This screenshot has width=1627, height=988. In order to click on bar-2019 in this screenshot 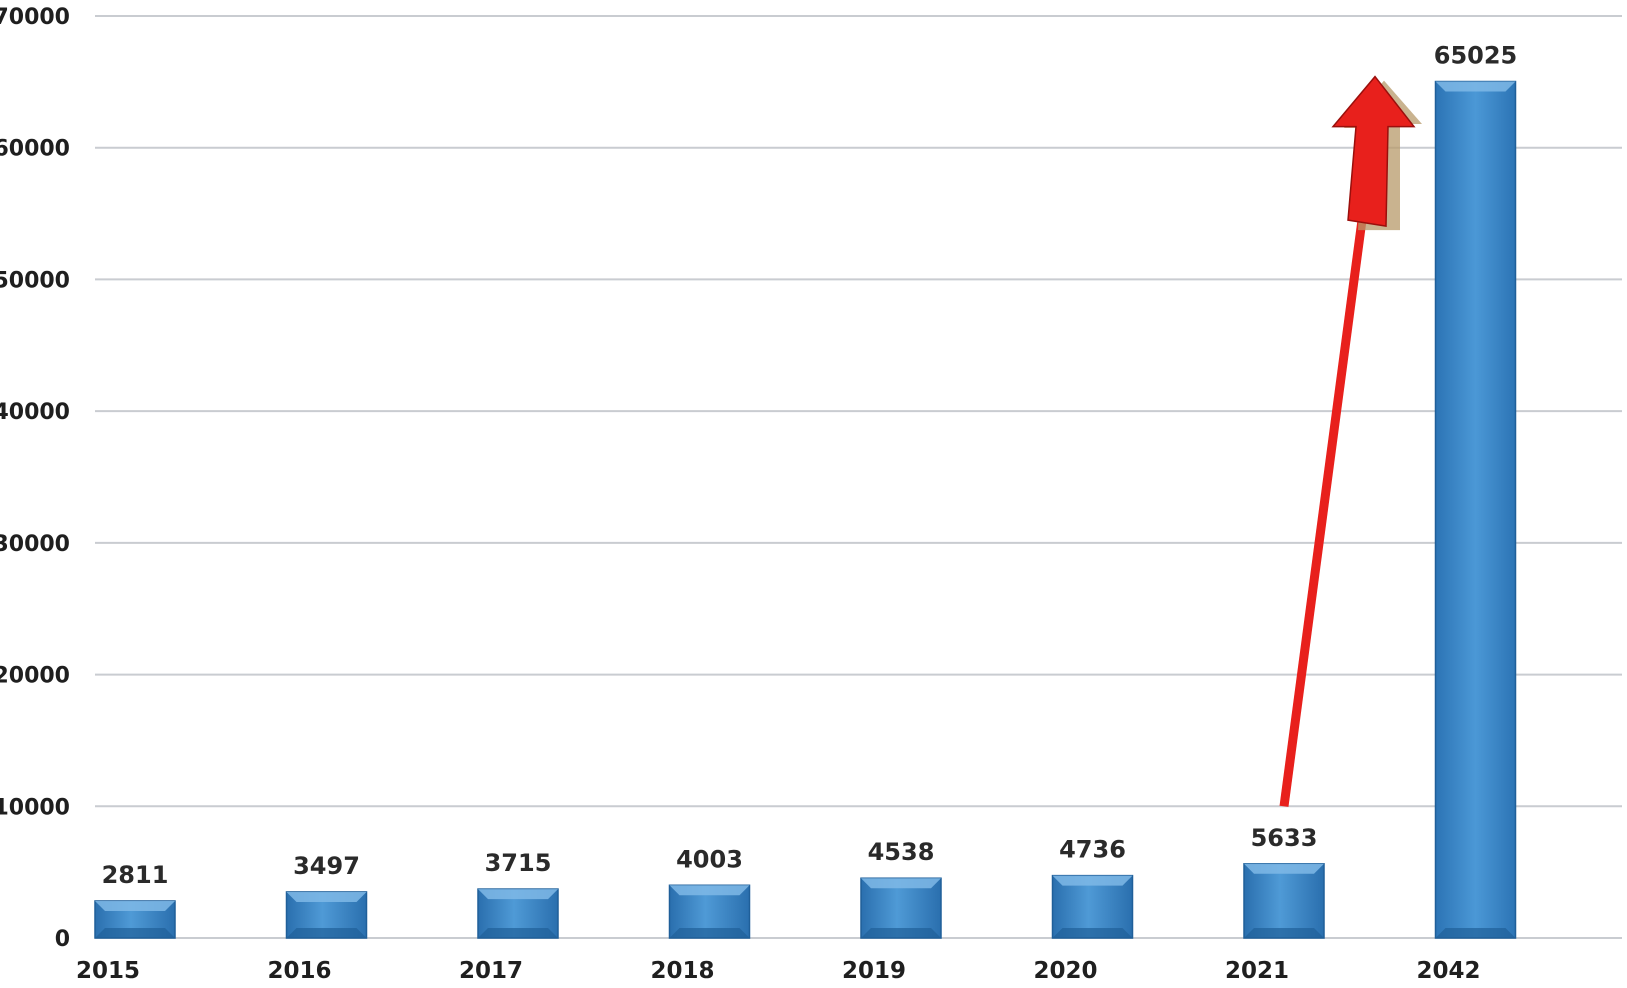, I will do `click(901, 908)`.